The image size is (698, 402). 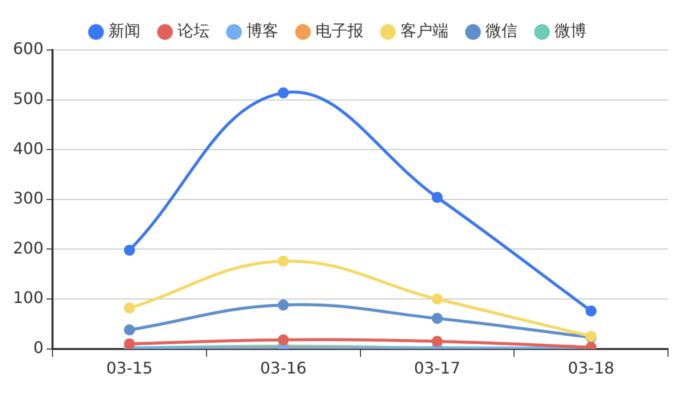 I want to click on legend-label: 电子报, so click(x=340, y=30).